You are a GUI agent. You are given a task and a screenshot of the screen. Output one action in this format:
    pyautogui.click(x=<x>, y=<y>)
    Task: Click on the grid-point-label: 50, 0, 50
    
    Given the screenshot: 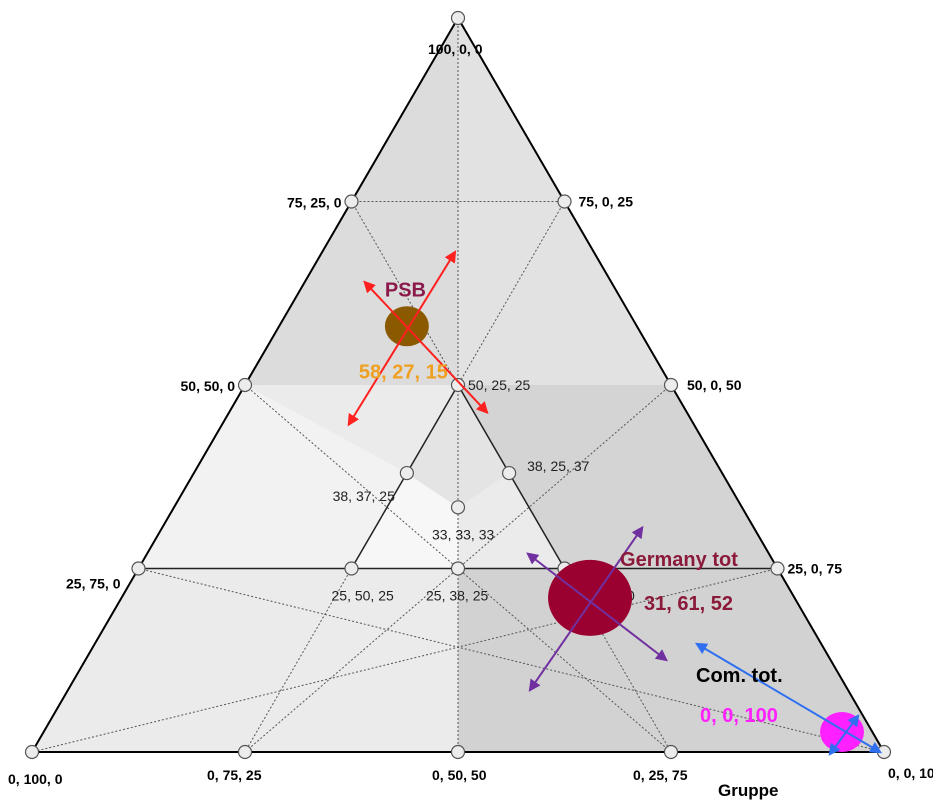 What is the action you would take?
    pyautogui.click(x=714, y=385)
    